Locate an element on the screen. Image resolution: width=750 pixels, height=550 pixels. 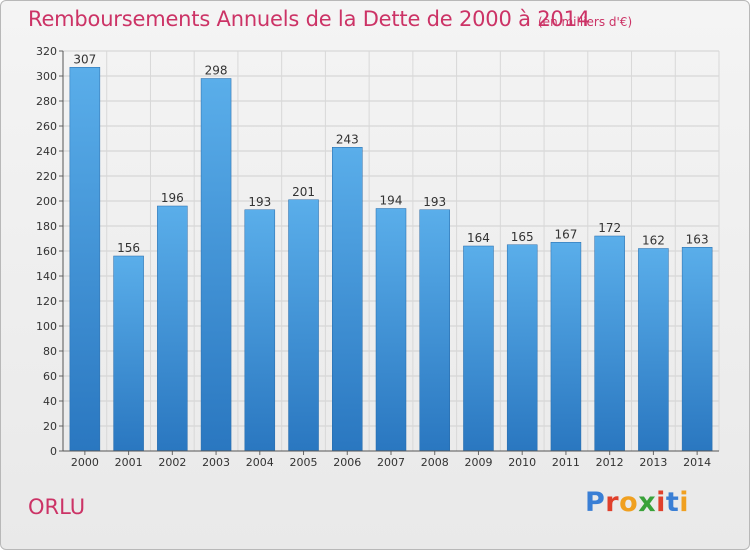
x-tick-label: 2002 is located at coordinates (172, 462).